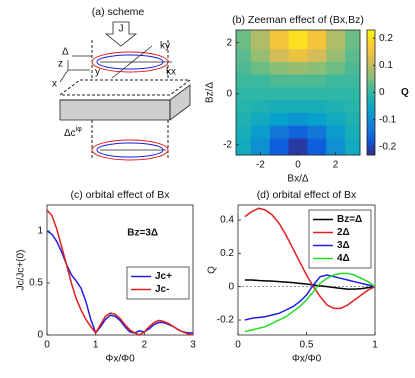  Describe the element at coordinates (65, 52) in the screenshot. I see `label-delta: Δ` at that location.